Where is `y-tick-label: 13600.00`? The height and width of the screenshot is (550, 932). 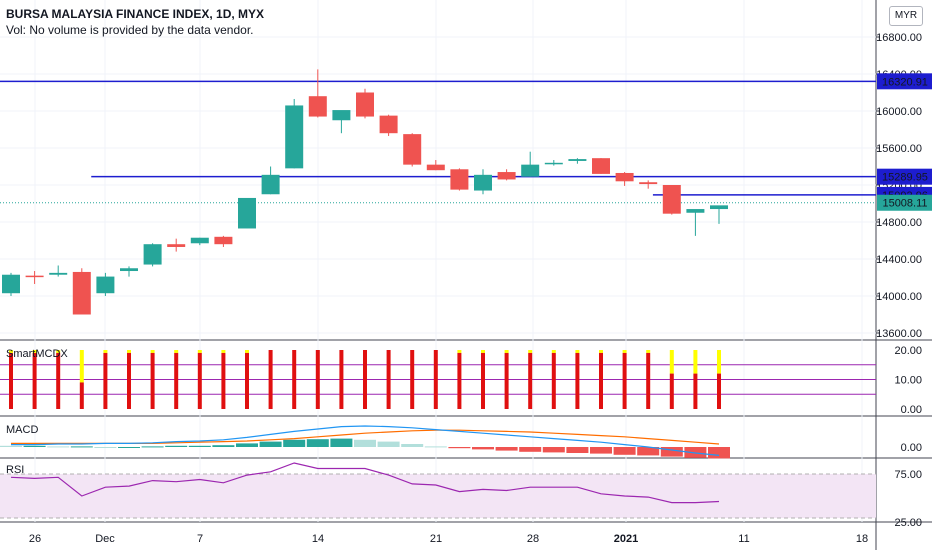 y-tick-label: 13600.00 is located at coordinates (899, 334).